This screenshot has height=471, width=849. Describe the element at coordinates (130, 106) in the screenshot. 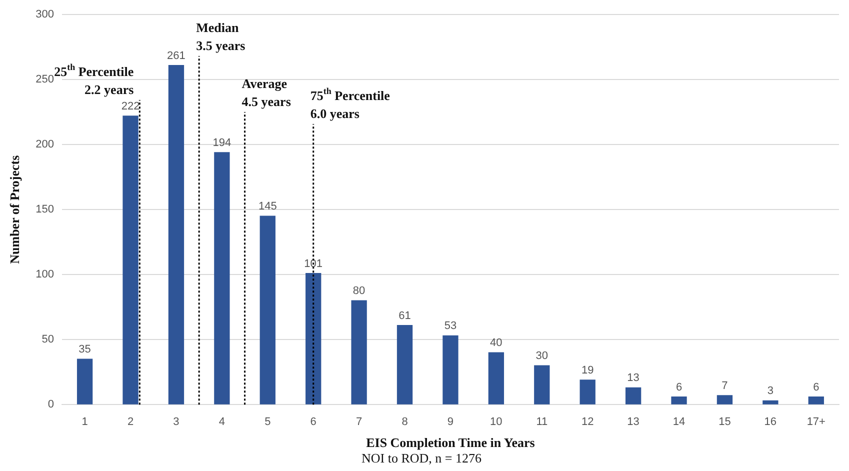

I see `data-label: 222` at that location.